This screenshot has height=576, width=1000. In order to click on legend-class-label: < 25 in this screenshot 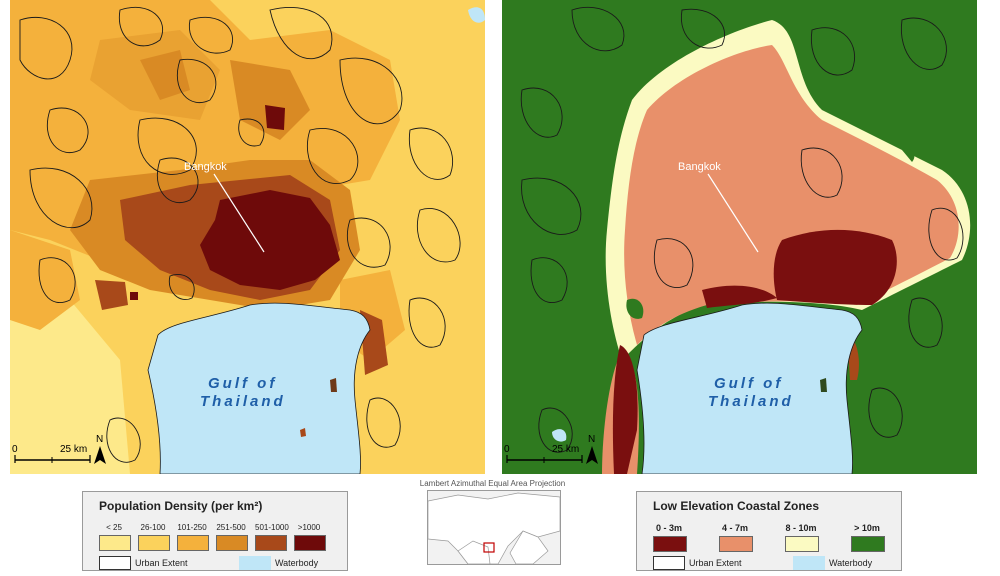, I will do `click(114, 527)`.